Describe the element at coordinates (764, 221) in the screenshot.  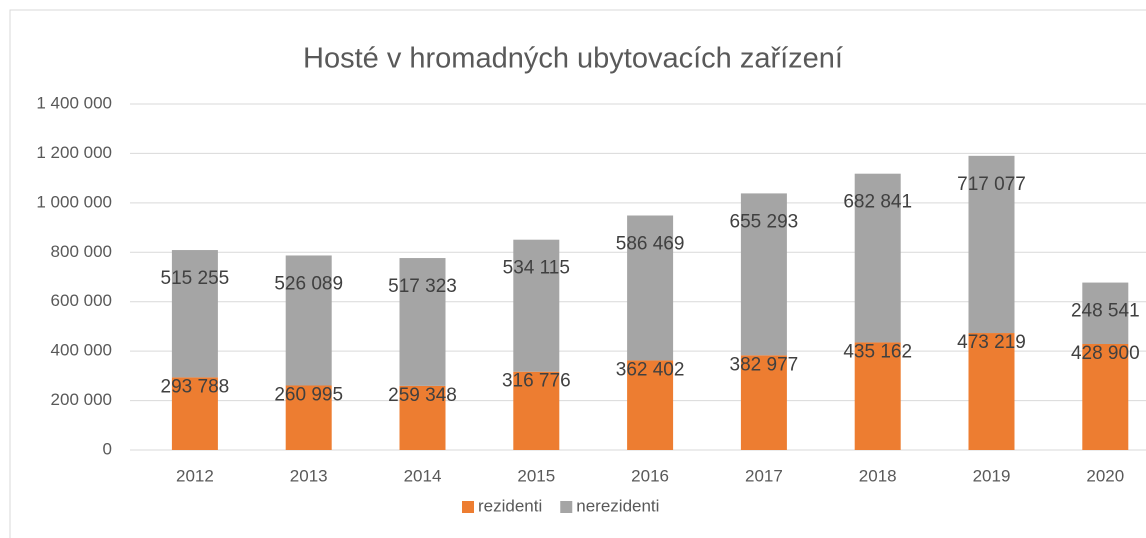
I see `data-label: 655 293` at that location.